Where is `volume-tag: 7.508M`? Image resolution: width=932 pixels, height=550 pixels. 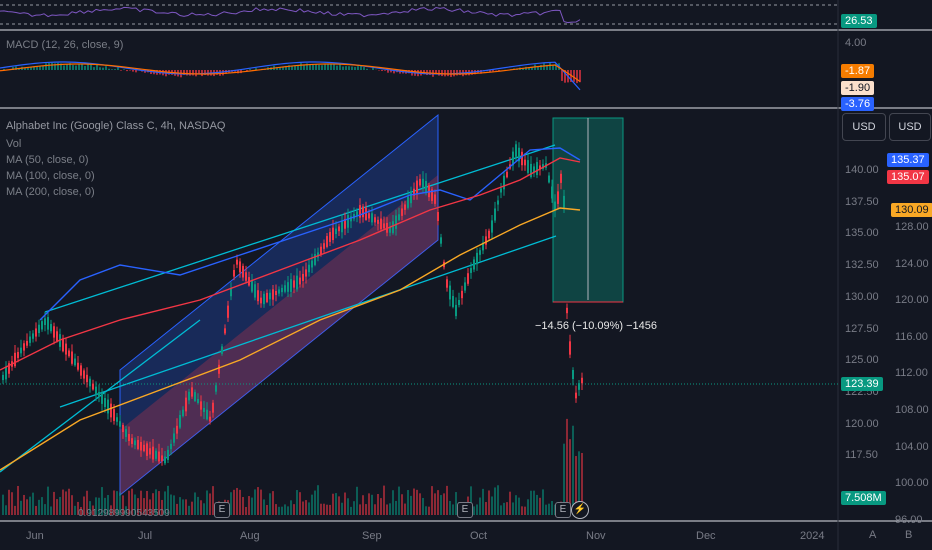 volume-tag: 7.508M is located at coordinates (863, 498).